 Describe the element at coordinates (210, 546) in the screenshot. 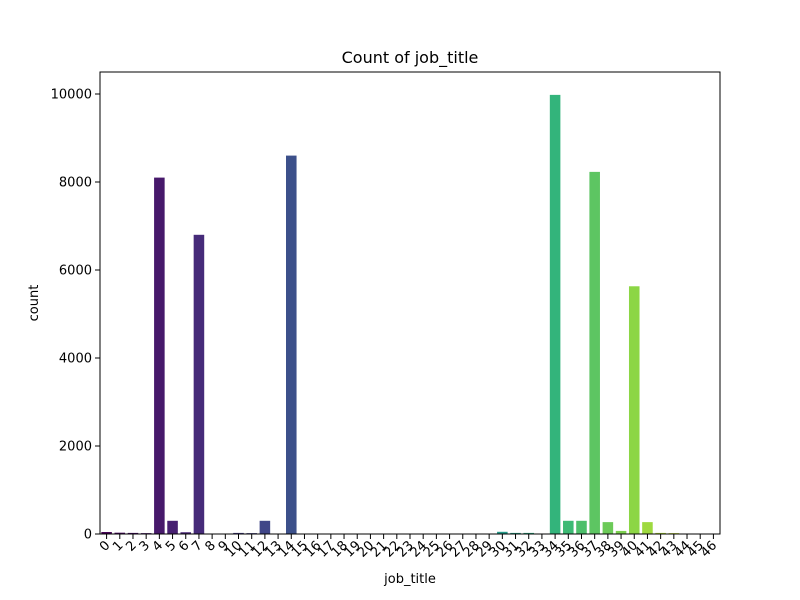

I see `x-tick-label: 8` at that location.